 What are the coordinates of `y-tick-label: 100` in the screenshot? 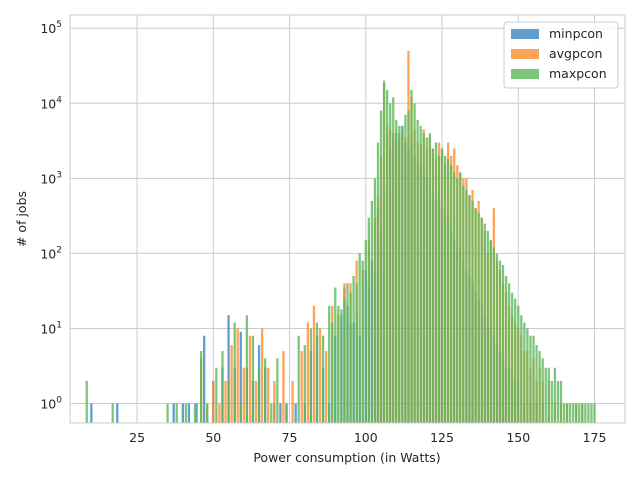 It's located at (51, 404).